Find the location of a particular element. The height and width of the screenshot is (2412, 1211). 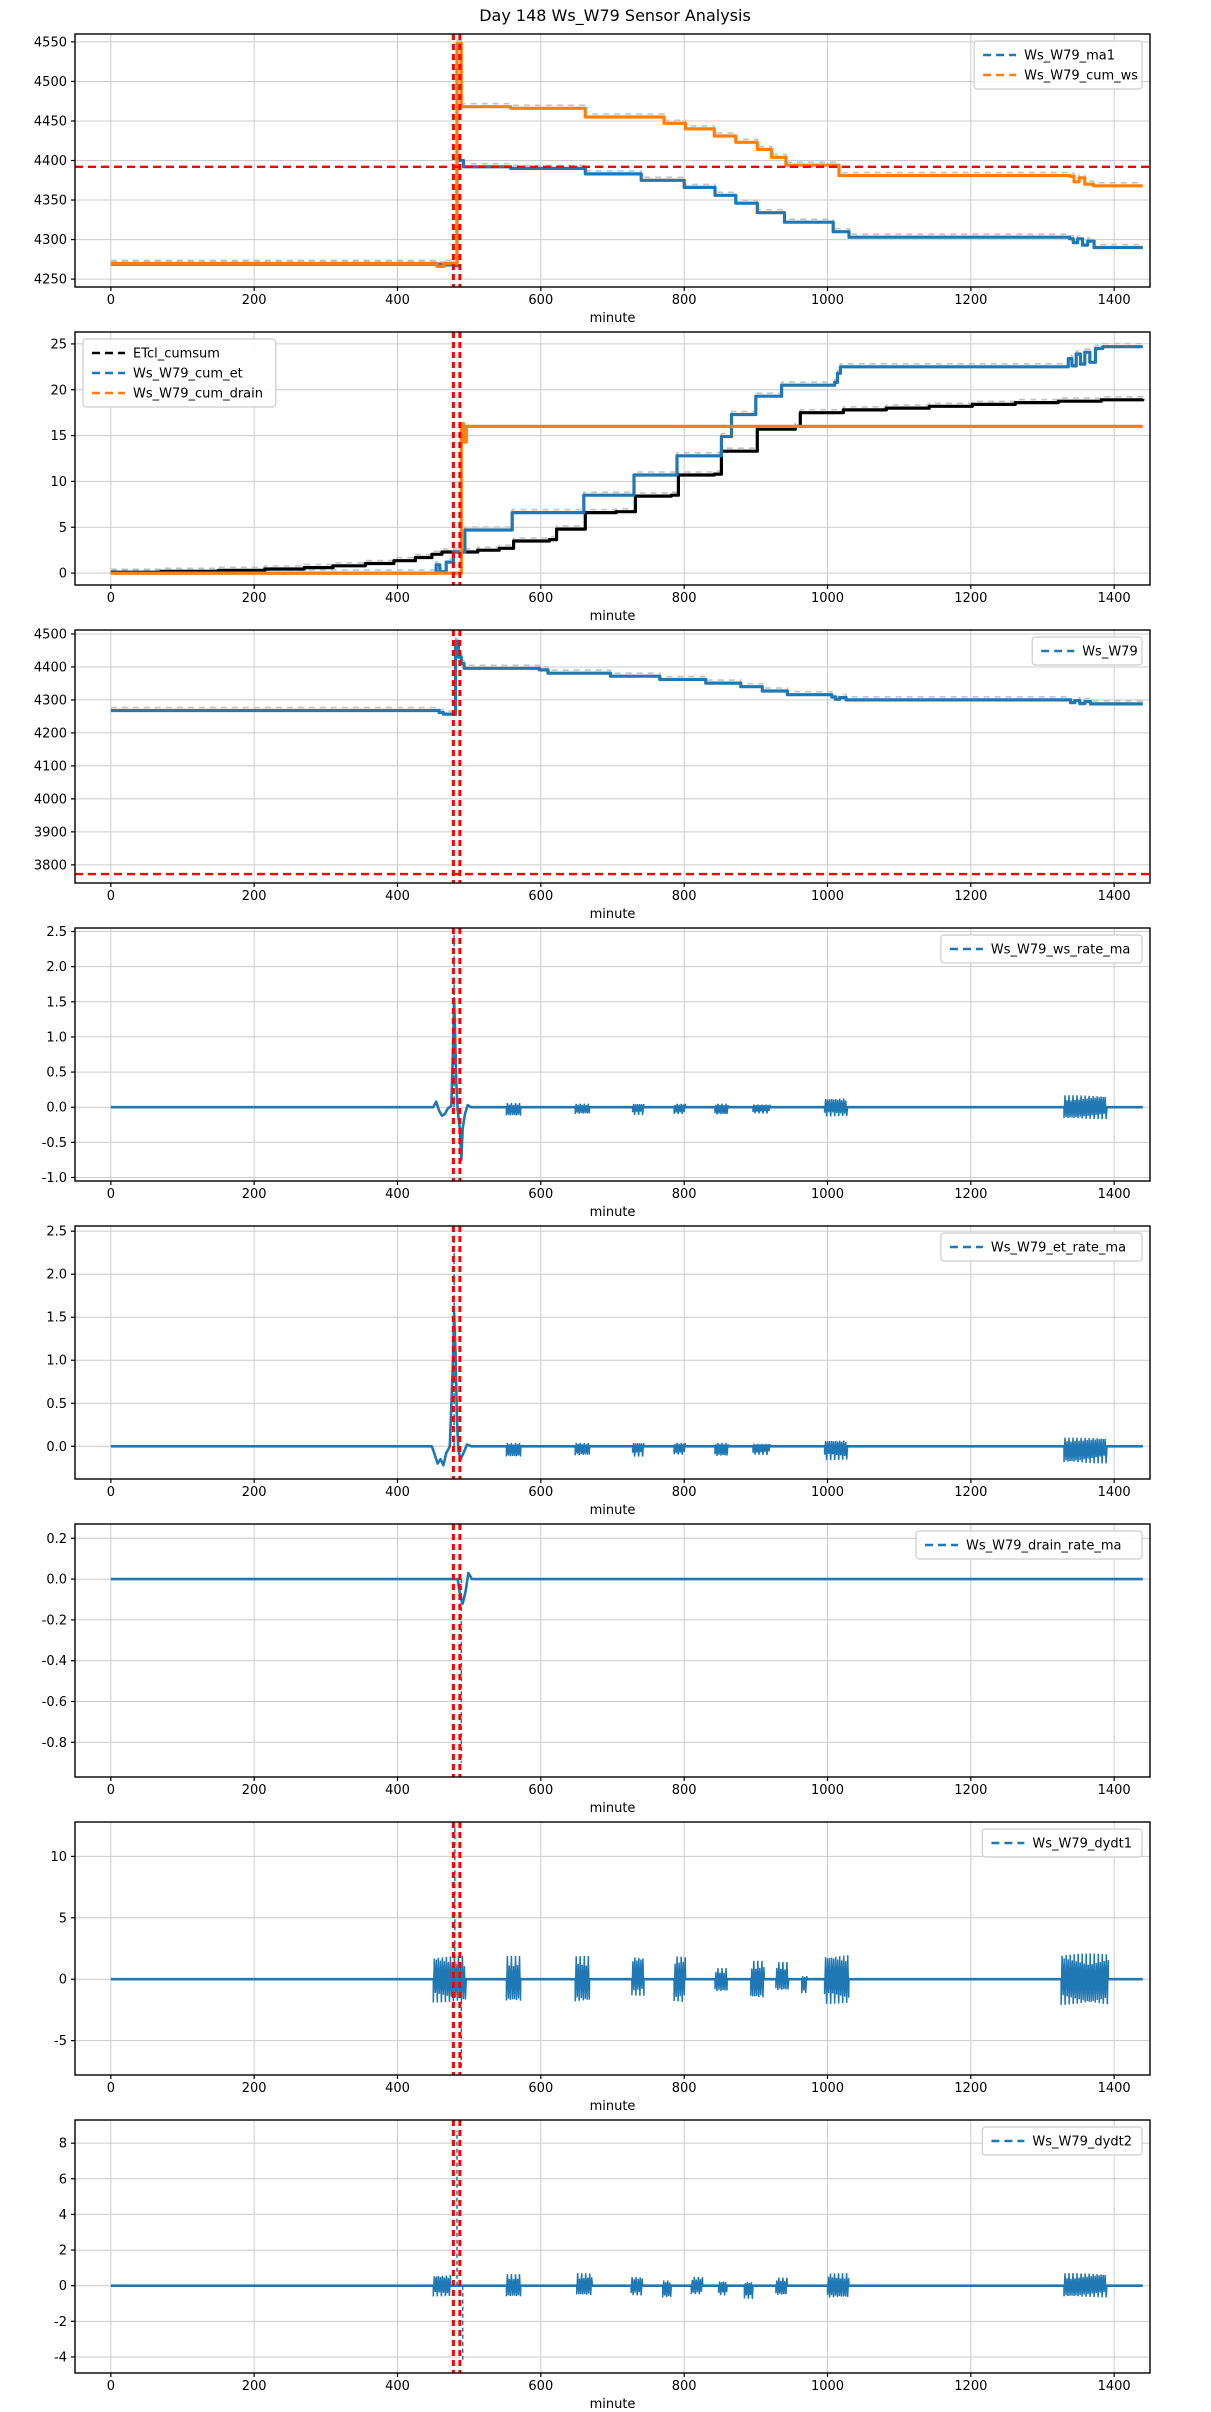

y-tick-label: 25 is located at coordinates (58, 344).